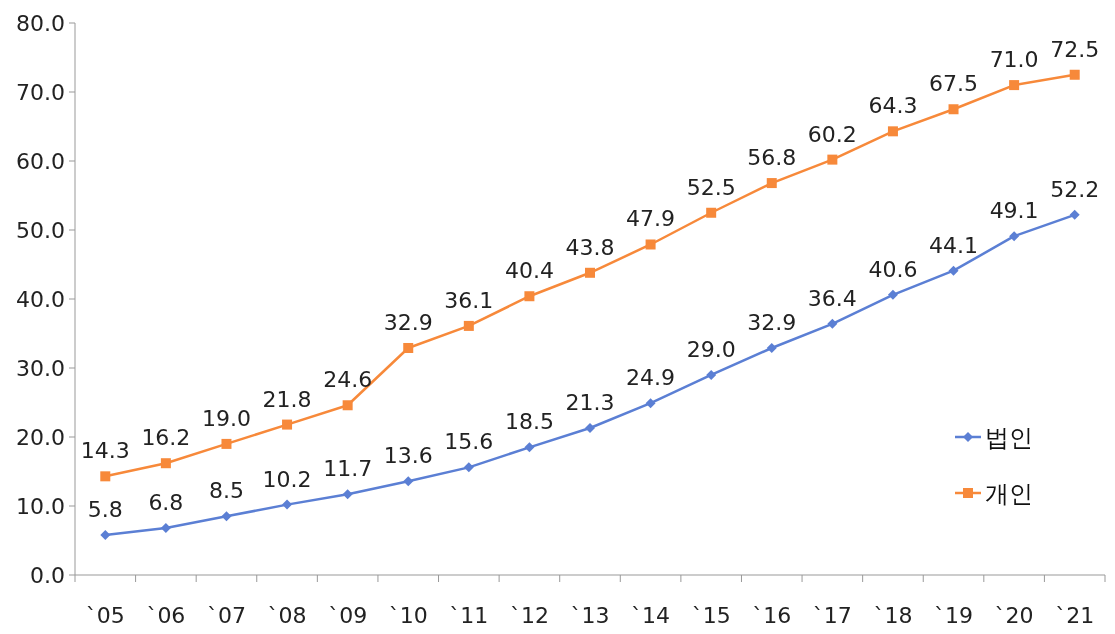 The image size is (1115, 634). What do you see at coordinates (651, 378) in the screenshot?
I see `data-label: 24.9` at bounding box center [651, 378].